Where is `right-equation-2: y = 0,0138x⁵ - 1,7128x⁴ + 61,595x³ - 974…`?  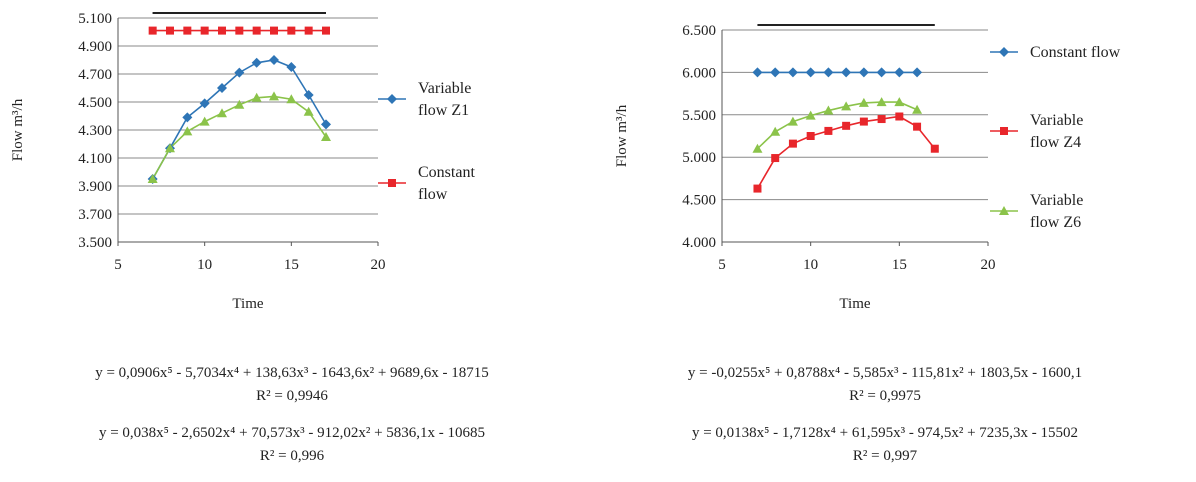 right-equation-2: y = 0,0138x⁵ - 1,7128x⁴ + 61,595x³ - 974… is located at coordinates (885, 433).